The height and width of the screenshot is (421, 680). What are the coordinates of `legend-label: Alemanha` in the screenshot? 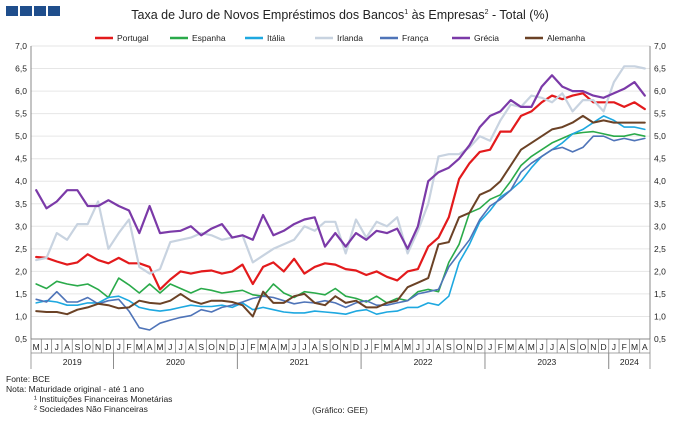 It's located at (566, 38).